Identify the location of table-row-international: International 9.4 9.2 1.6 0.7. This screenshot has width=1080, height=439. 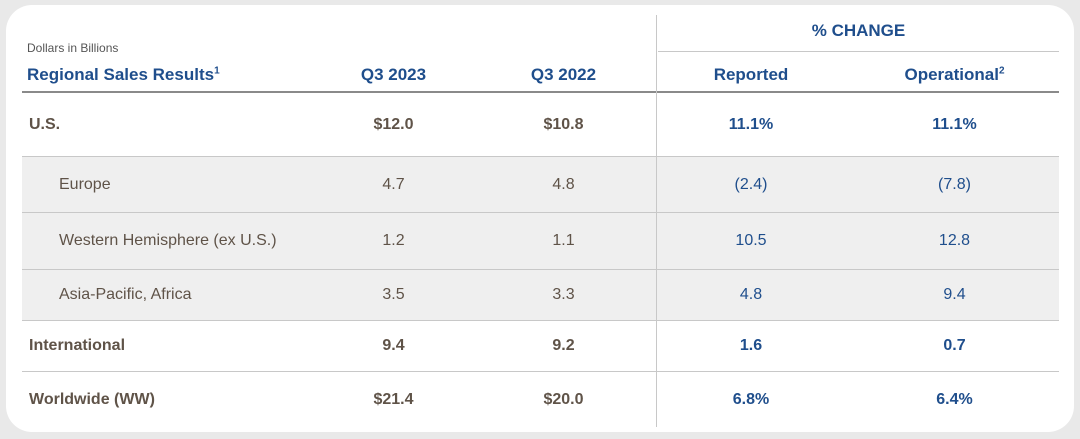
(540, 346).